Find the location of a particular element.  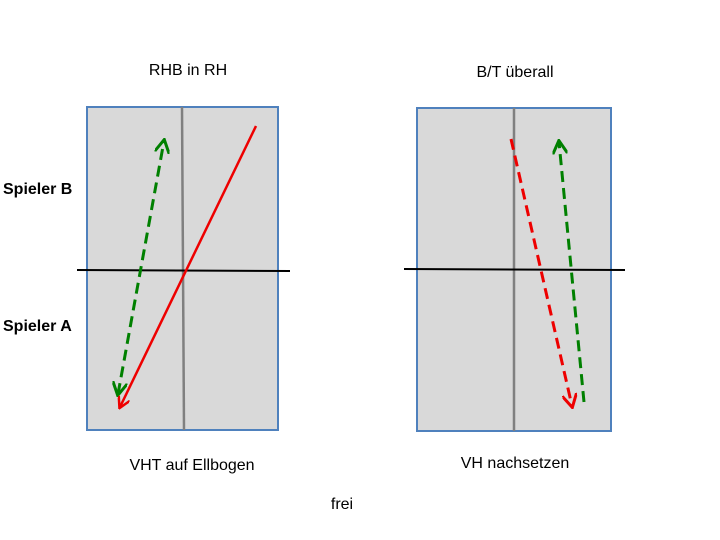

player-a-label: Spieler A is located at coordinates (37, 326).